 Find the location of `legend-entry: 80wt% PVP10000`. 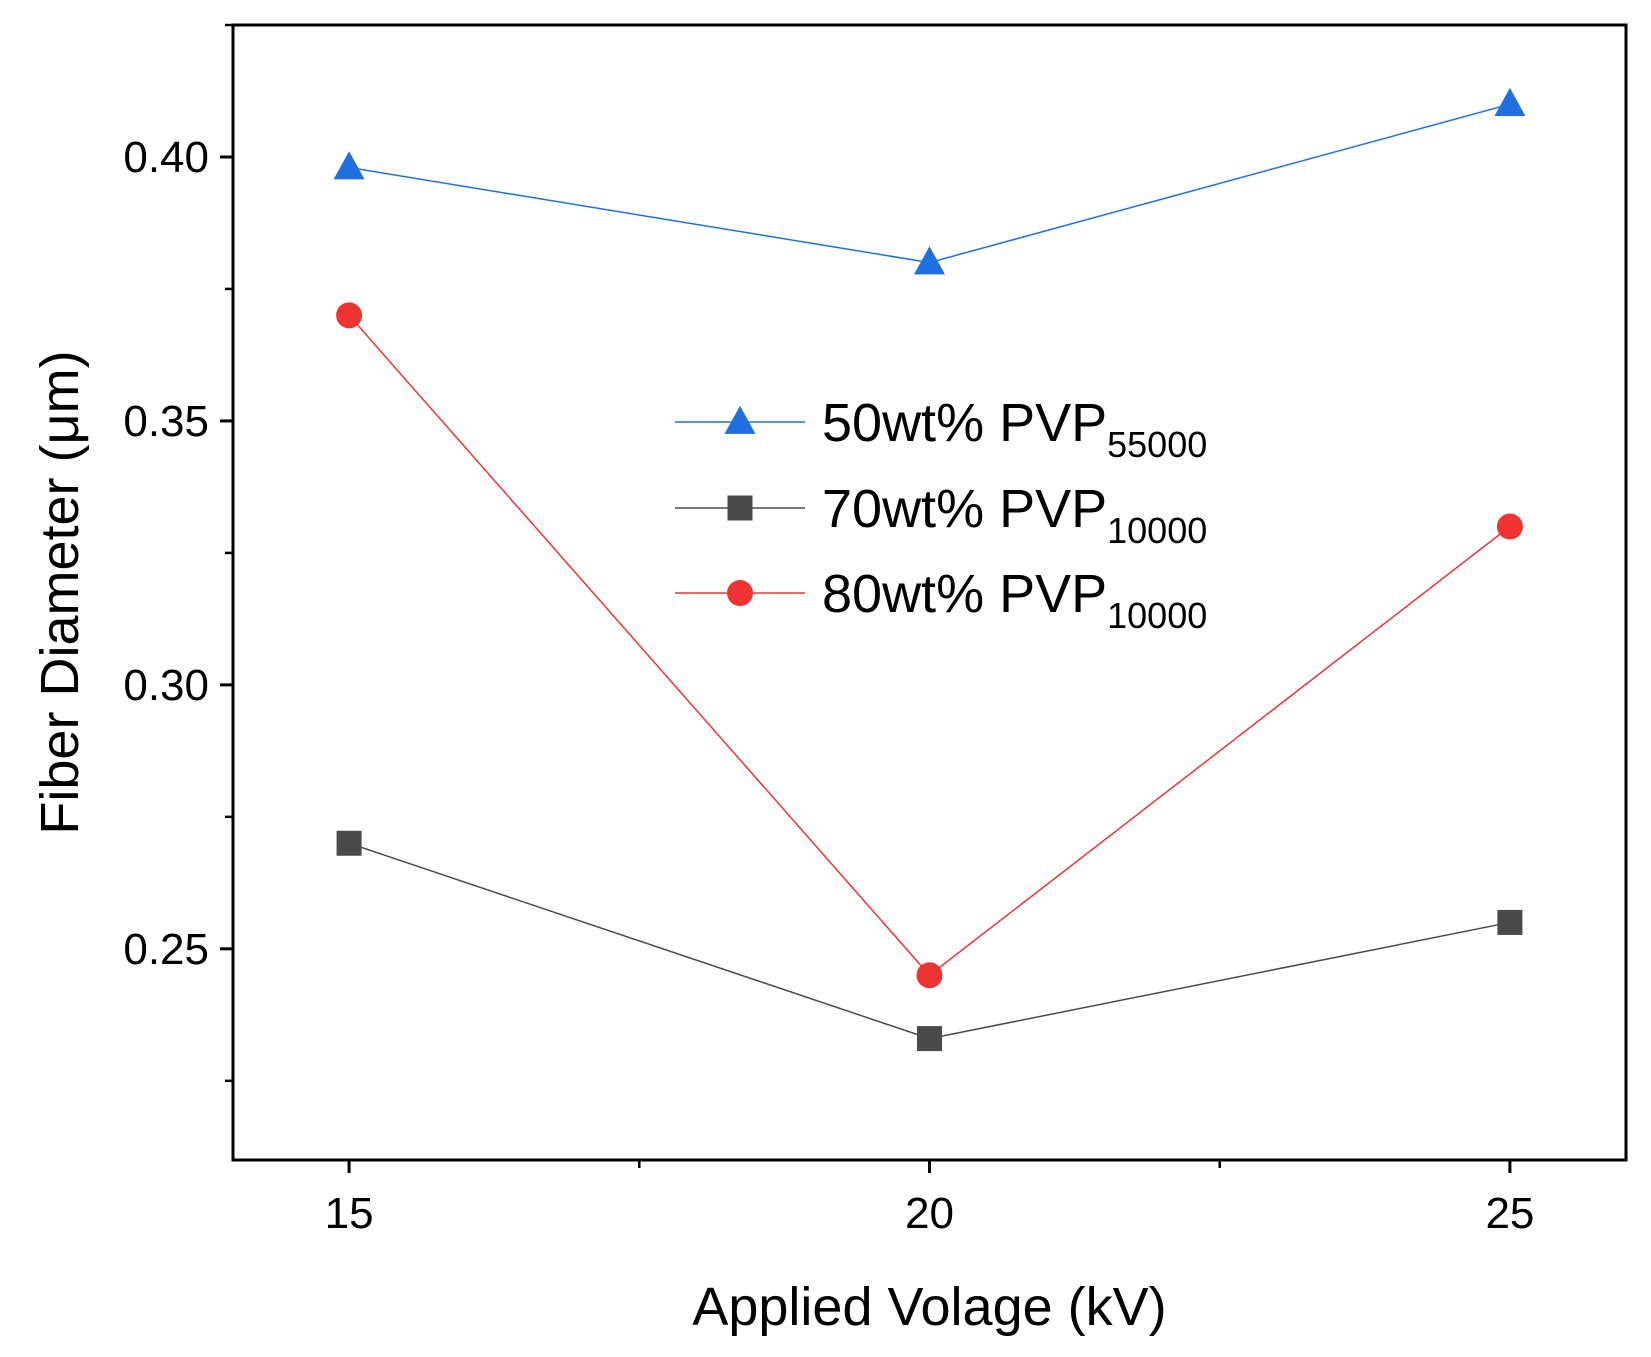

legend-entry: 80wt% PVP10000 is located at coordinates (941, 600).